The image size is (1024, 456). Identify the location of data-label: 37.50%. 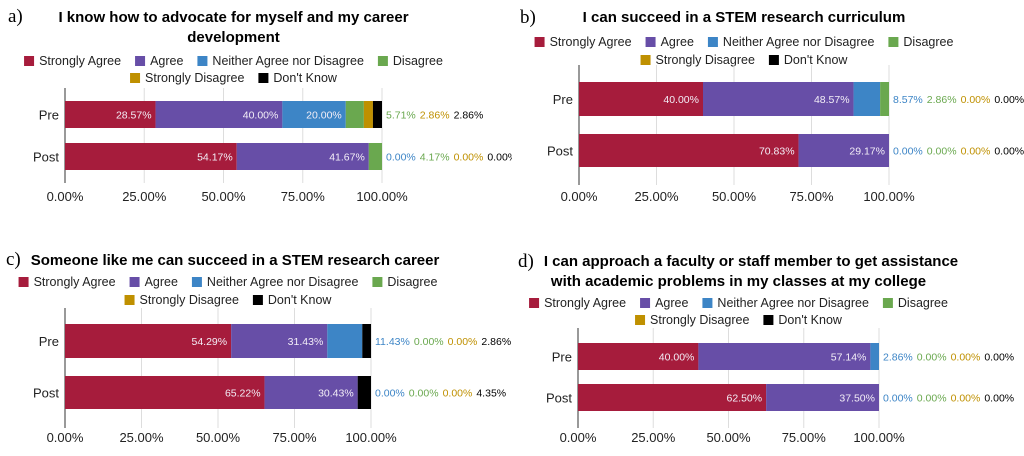
(857, 399).